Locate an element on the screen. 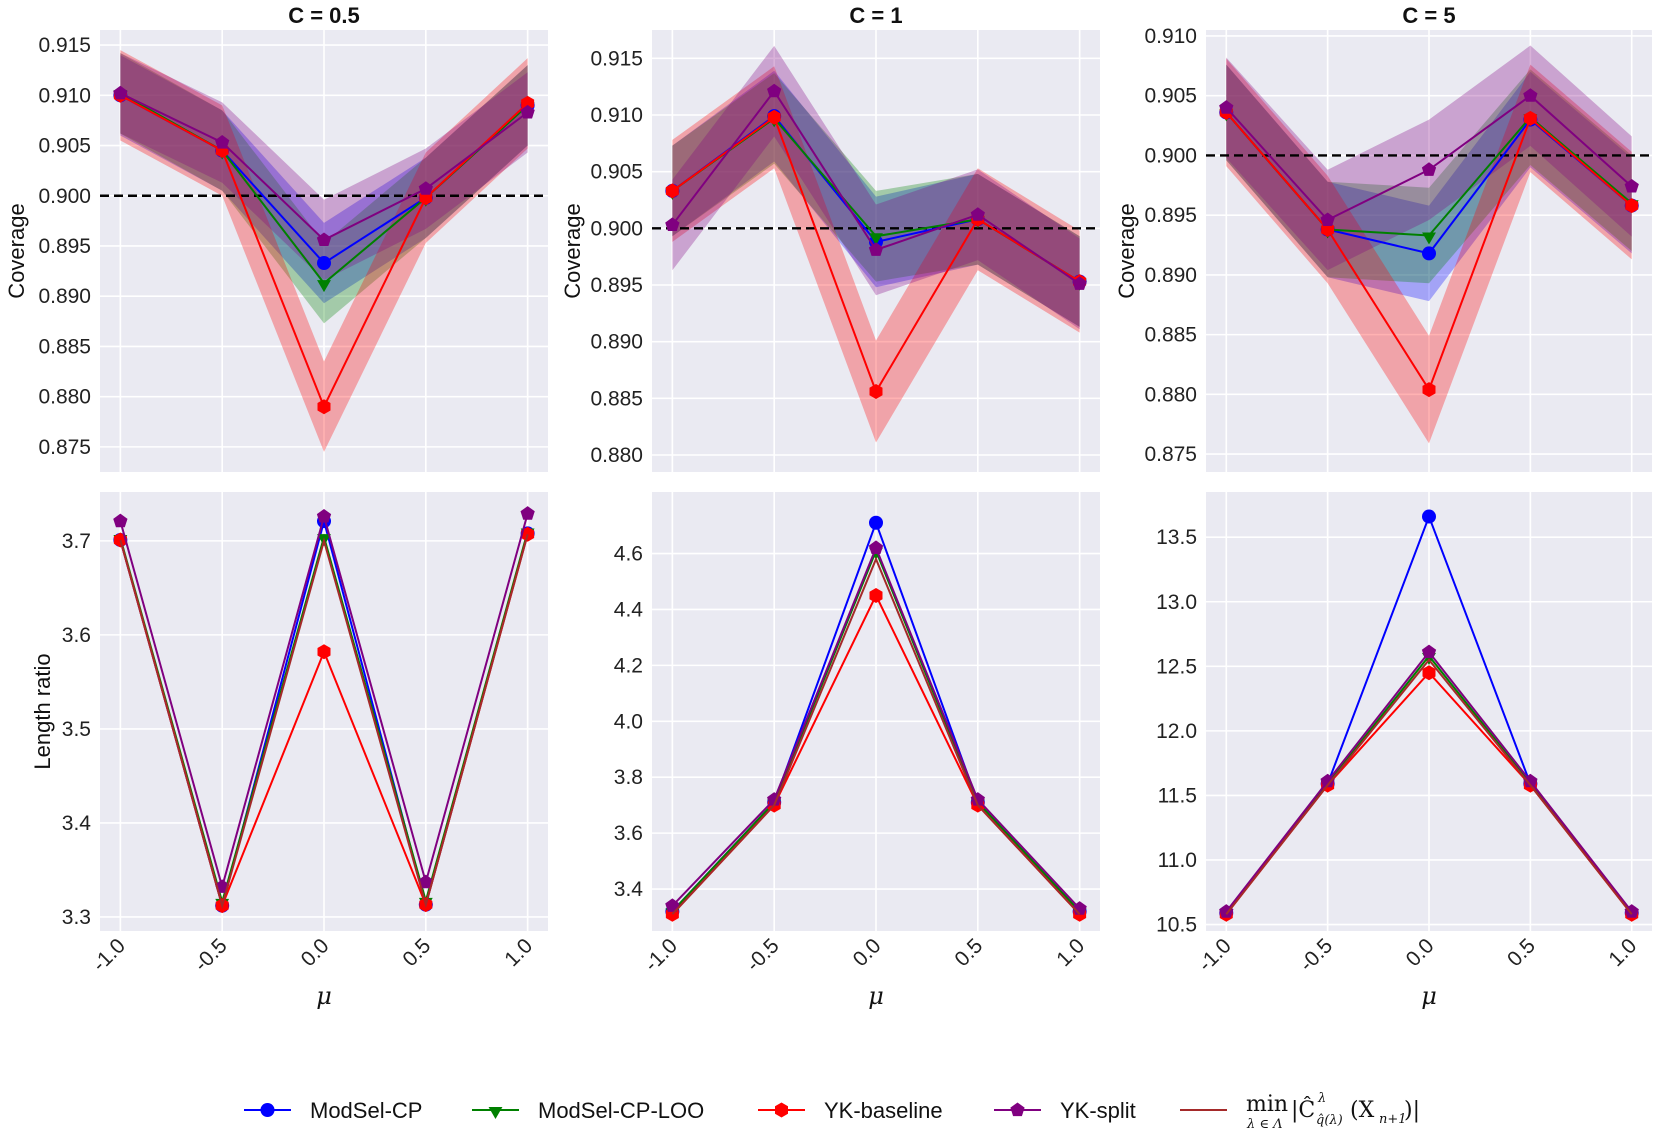  y-tick-label: 0.875 is located at coordinates (64, 447).